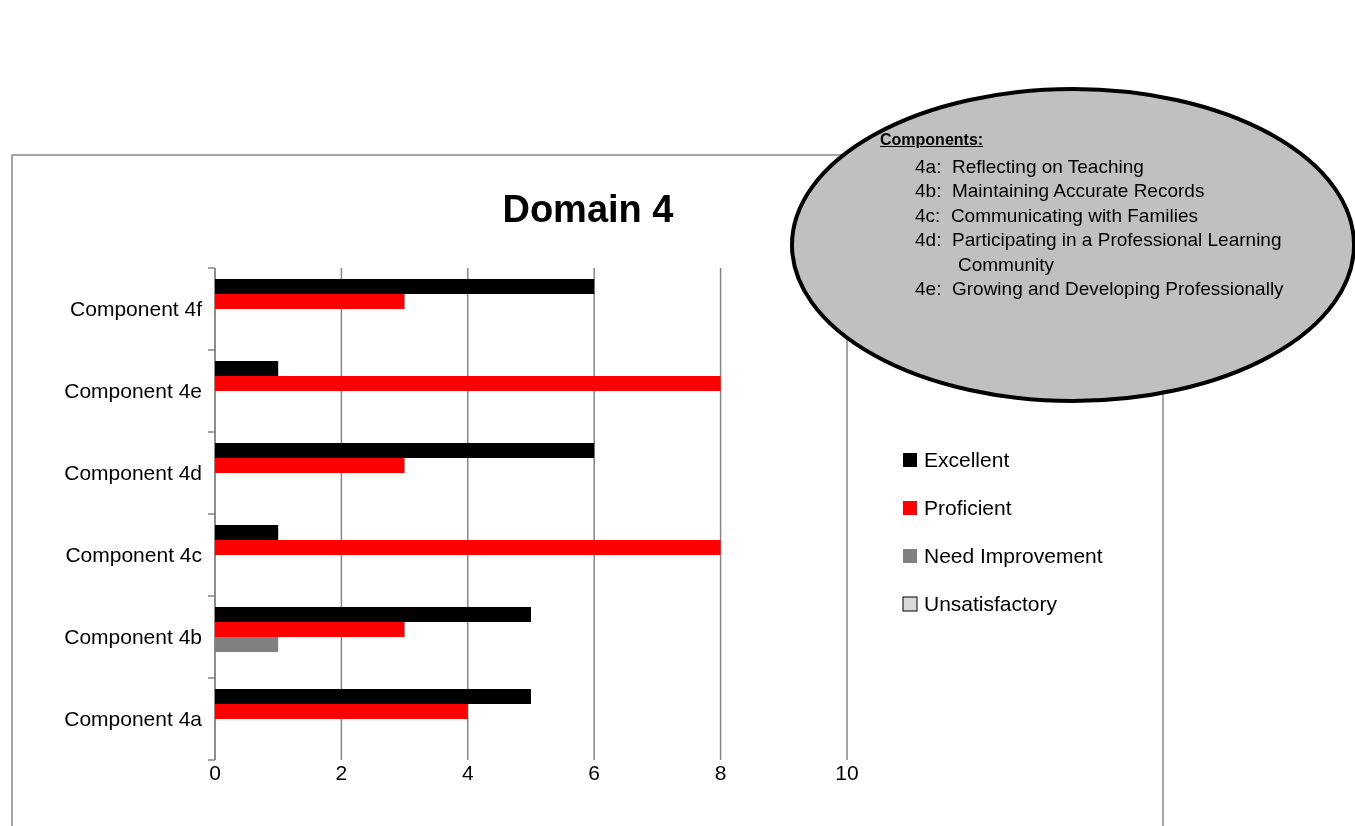  I want to click on x-tick-label: 0, so click(215, 772).